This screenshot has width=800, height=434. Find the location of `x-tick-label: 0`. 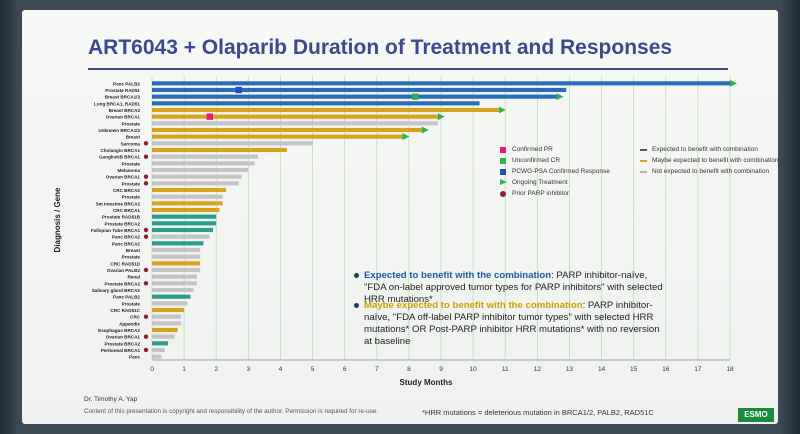

x-tick-label: 0 is located at coordinates (152, 369).